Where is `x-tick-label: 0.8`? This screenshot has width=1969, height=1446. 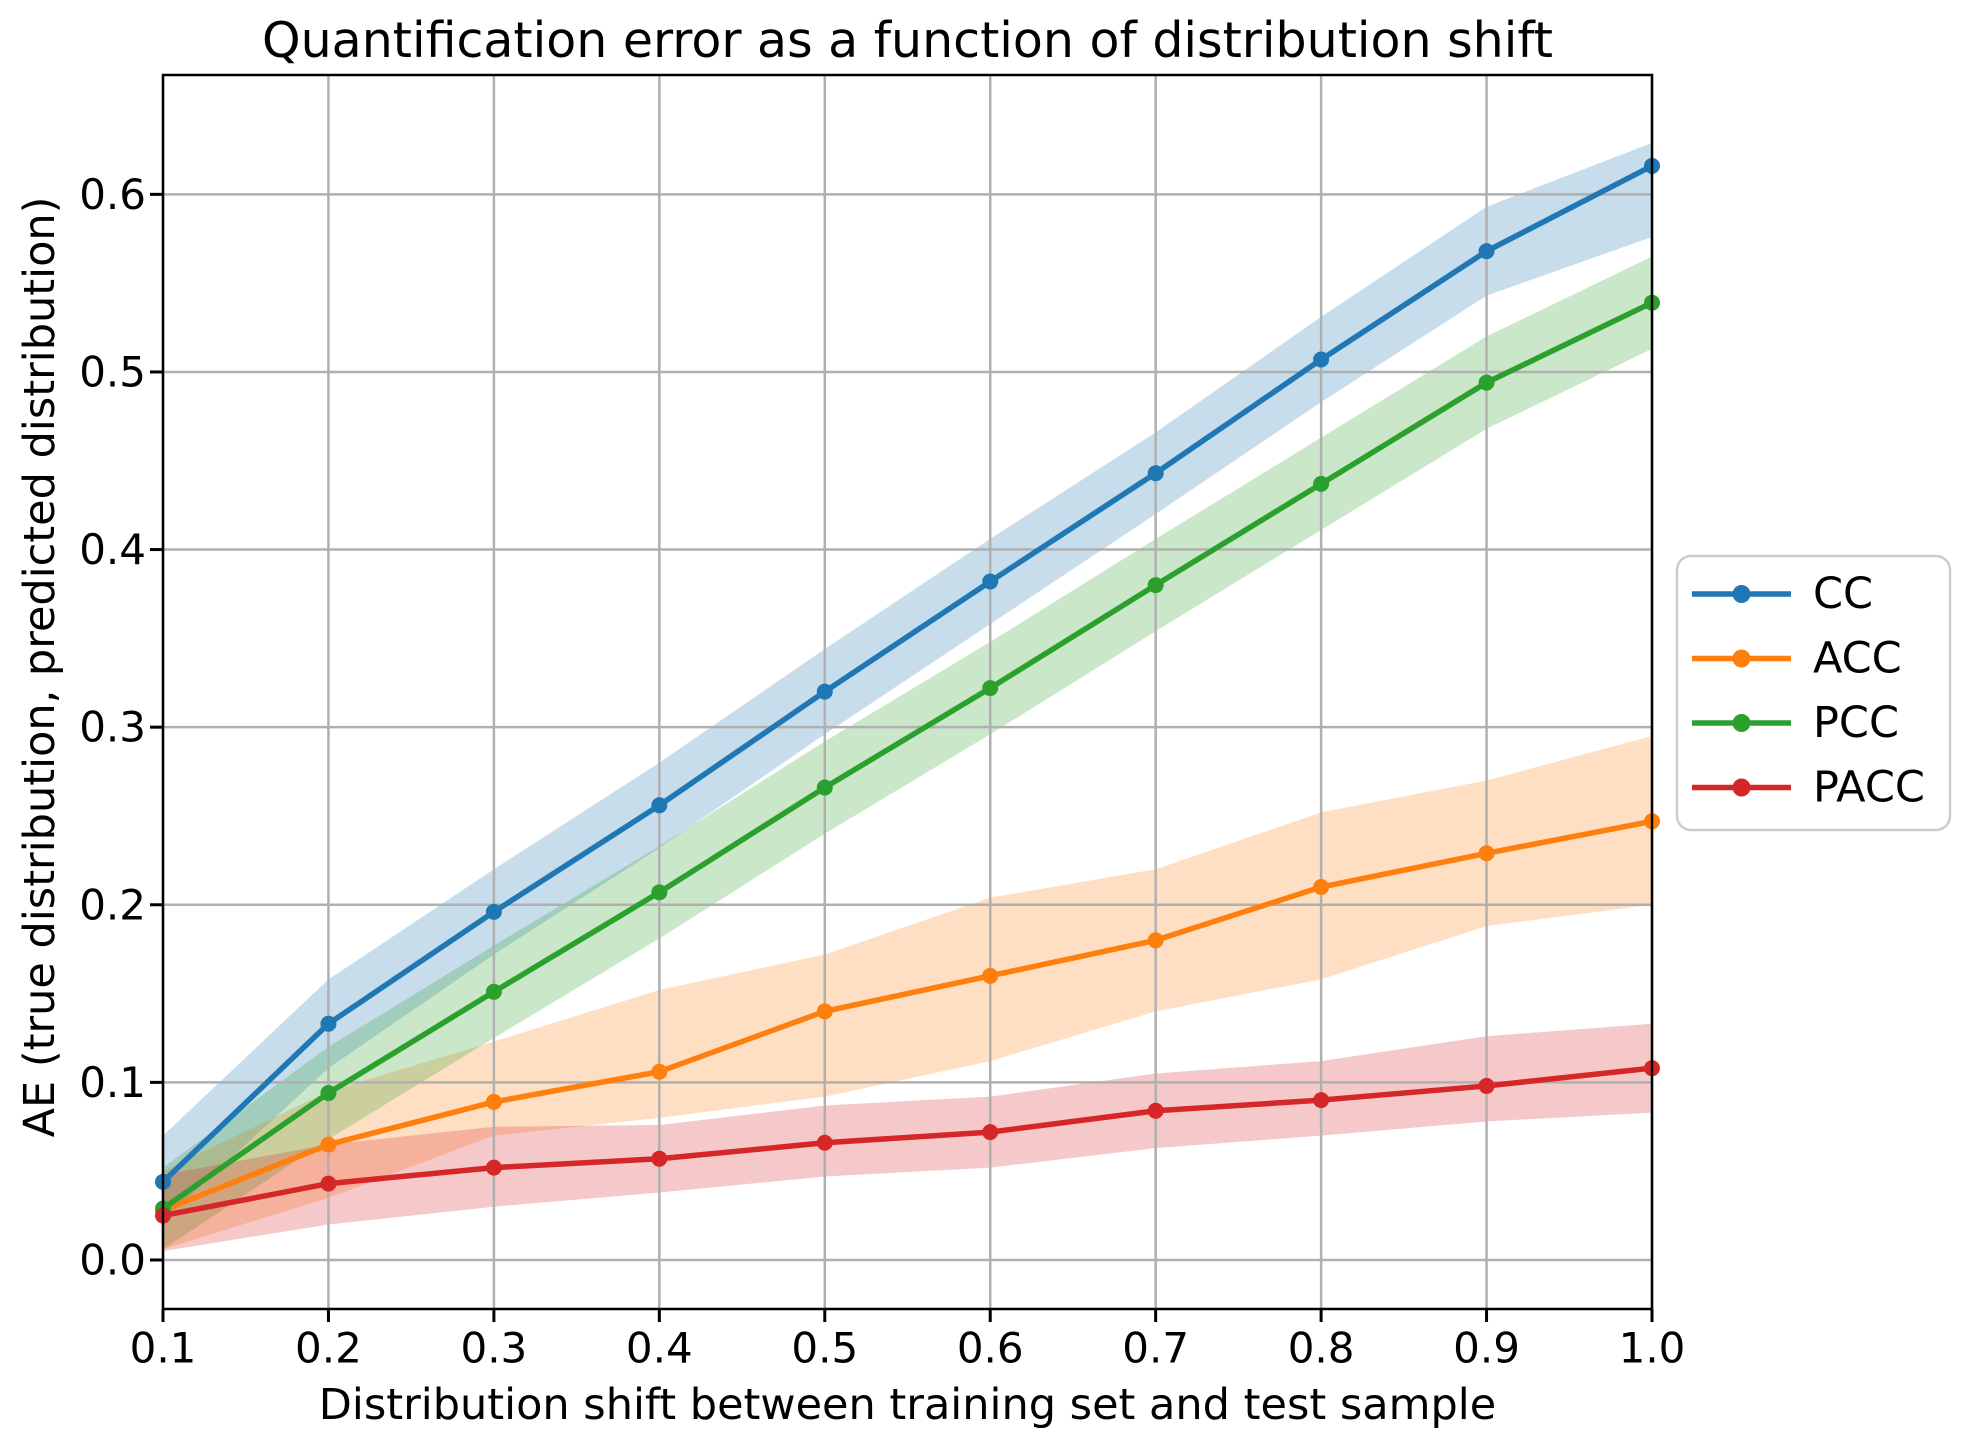
x-tick-label: 0.8 is located at coordinates (1321, 1348).